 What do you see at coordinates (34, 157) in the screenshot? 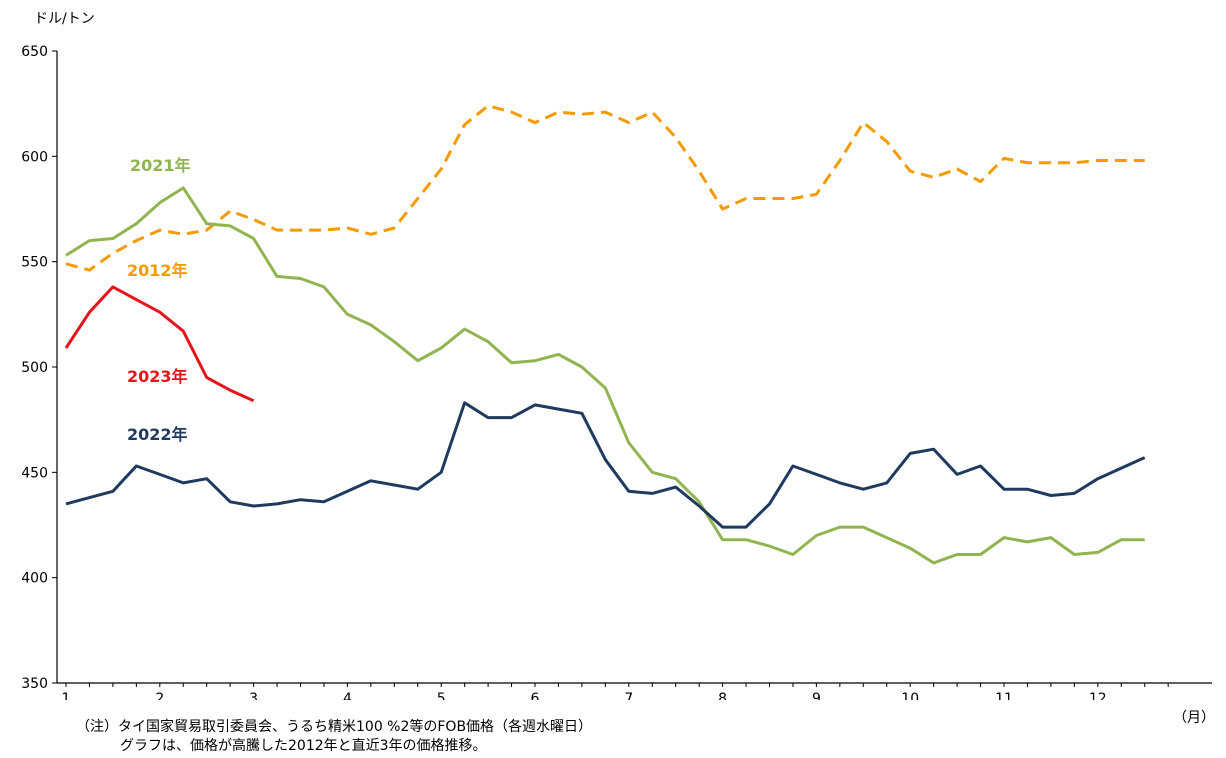
I see `y-tick-label: 600` at bounding box center [34, 157].